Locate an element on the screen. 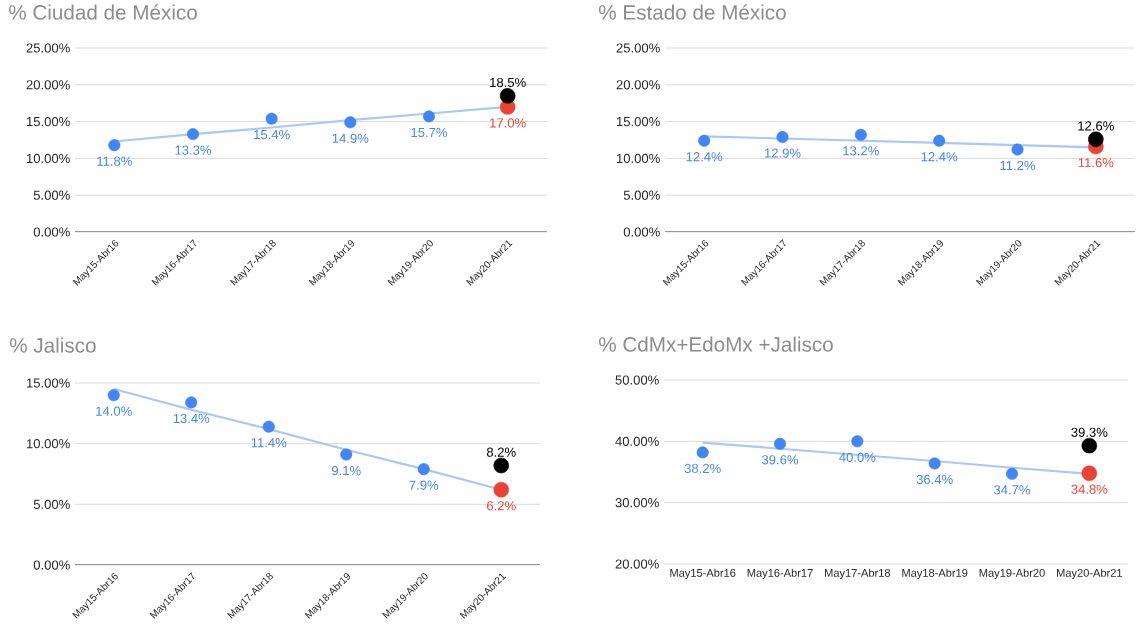 This screenshot has width=1138, height=635. x-tick-label: May18-Abr19 is located at coordinates (935, 574).